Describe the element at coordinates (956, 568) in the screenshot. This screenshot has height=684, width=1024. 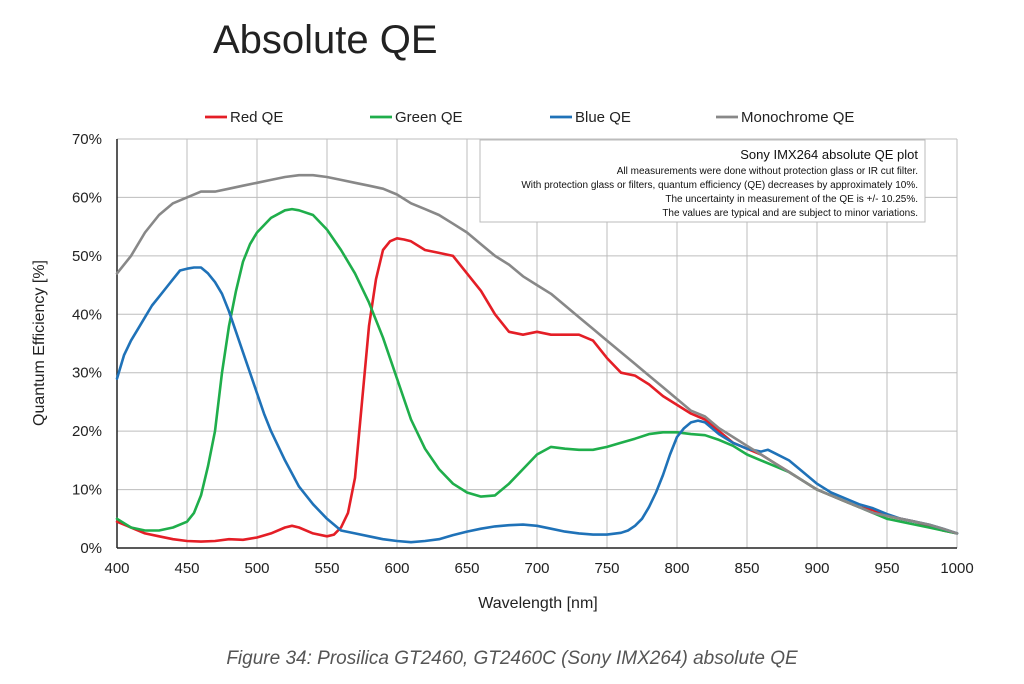
I see `x-tick-label: 1000` at that location.